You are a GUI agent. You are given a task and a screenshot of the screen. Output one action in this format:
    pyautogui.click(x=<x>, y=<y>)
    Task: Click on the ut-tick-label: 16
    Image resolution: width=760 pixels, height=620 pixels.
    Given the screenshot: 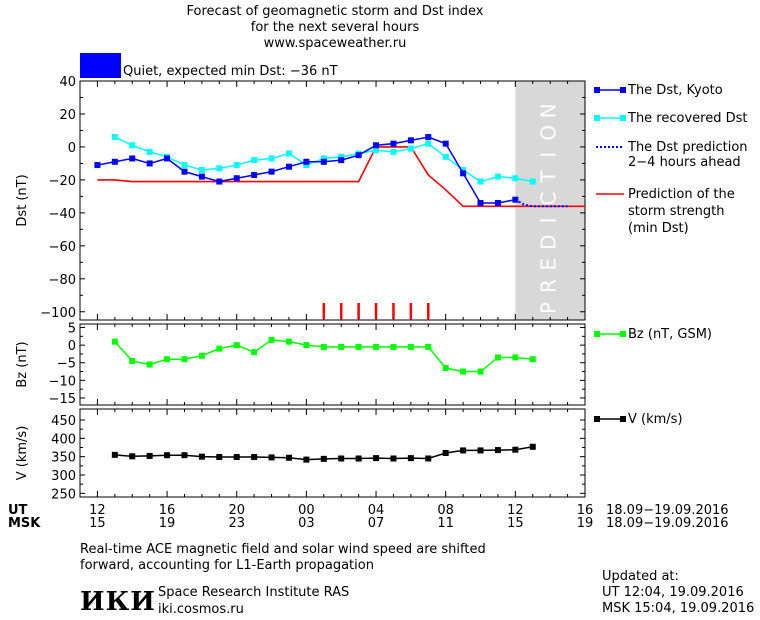 What is the action you would take?
    pyautogui.click(x=585, y=510)
    